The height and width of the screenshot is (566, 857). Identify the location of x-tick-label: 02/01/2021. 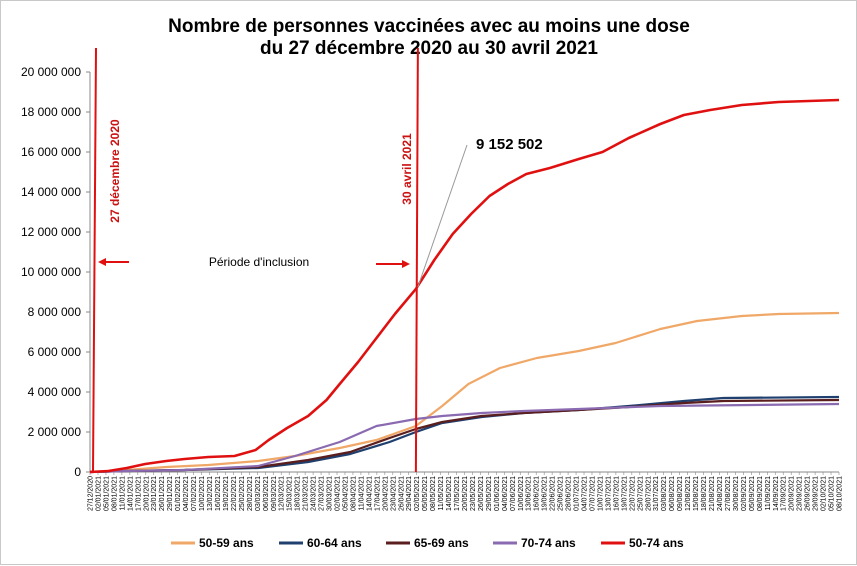
(98, 493).